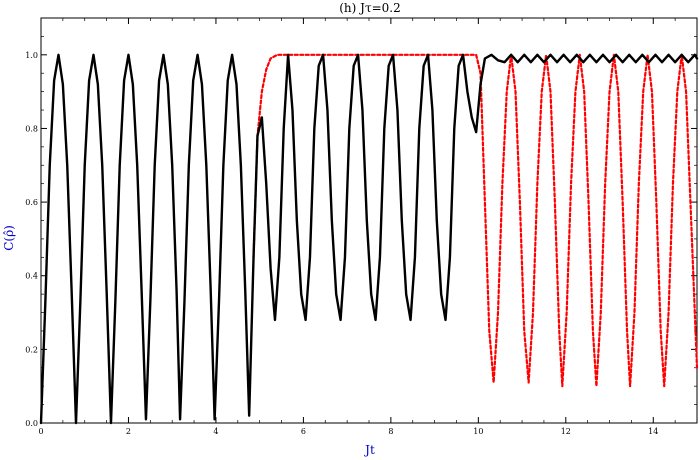 This screenshot has width=700, height=460. What do you see at coordinates (9, 238) in the screenshot?
I see `y-axis-label: C(ρ̂)` at bounding box center [9, 238].